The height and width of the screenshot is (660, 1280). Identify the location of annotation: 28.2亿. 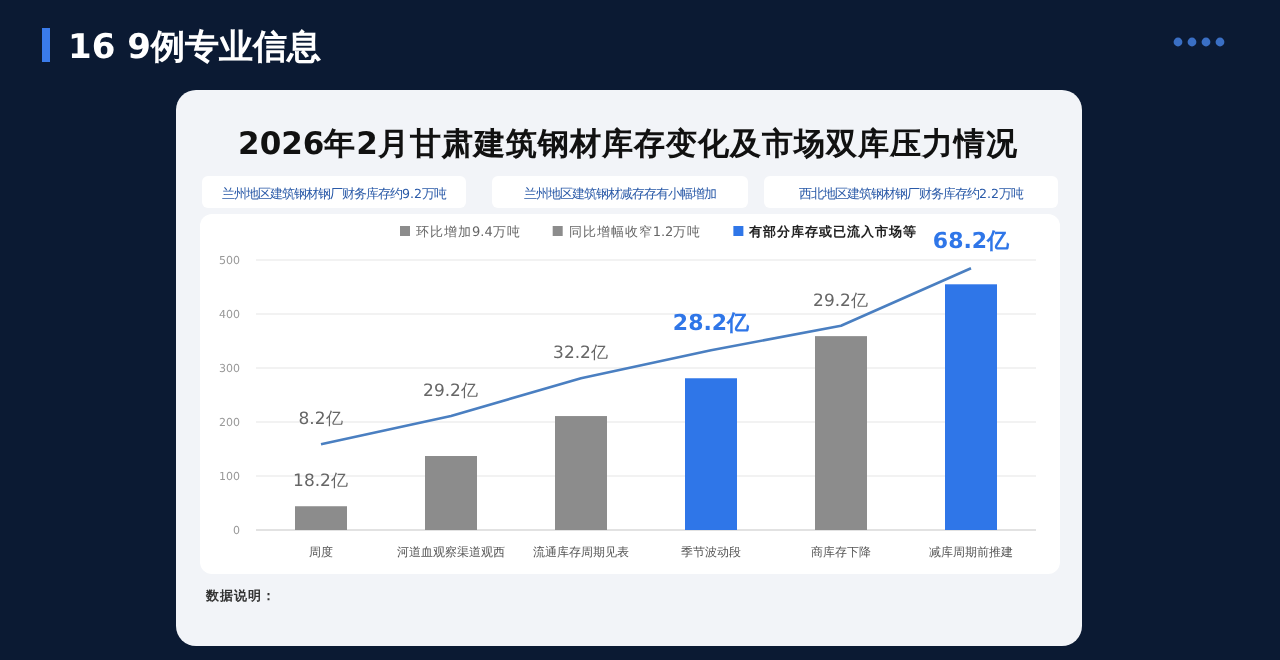
(712, 323).